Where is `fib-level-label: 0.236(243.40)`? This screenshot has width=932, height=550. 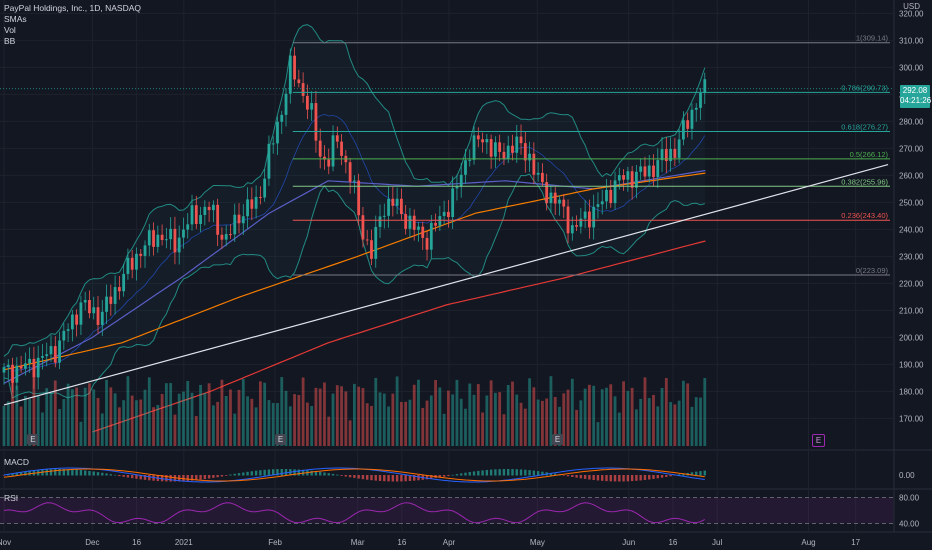 fib-level-label: 0.236(243.40) is located at coordinates (864, 215).